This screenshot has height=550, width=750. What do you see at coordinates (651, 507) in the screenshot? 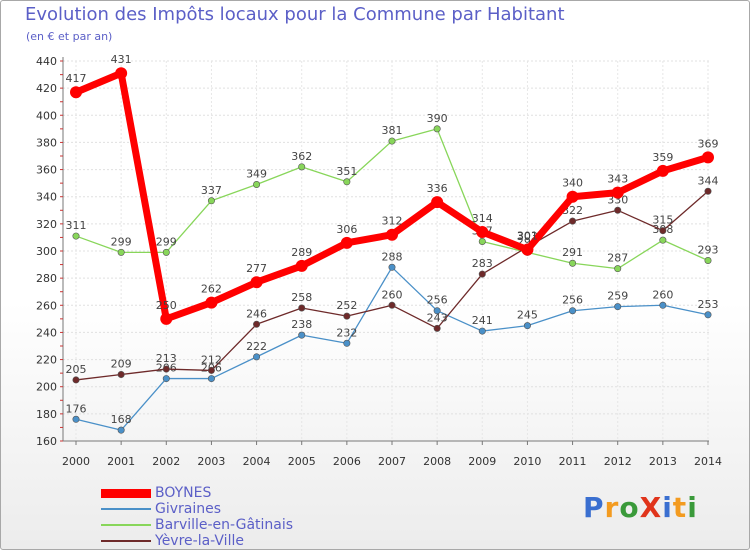
I see `logo-letter: X` at bounding box center [651, 507].